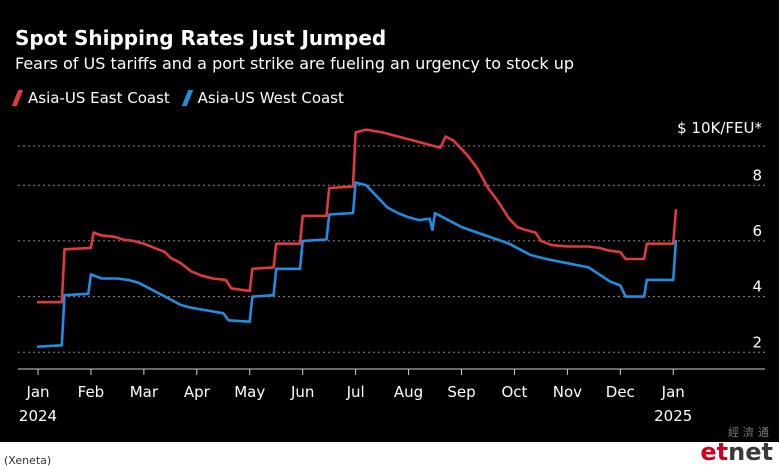  What do you see at coordinates (757, 175) in the screenshot?
I see `y-tick-label-8: 8` at bounding box center [757, 175].